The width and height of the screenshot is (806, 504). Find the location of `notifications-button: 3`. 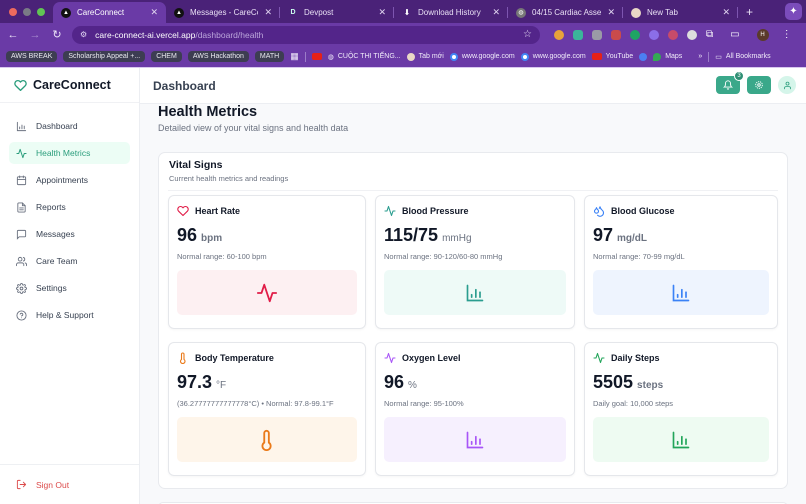

notifications-button: 3 is located at coordinates (730, 82).